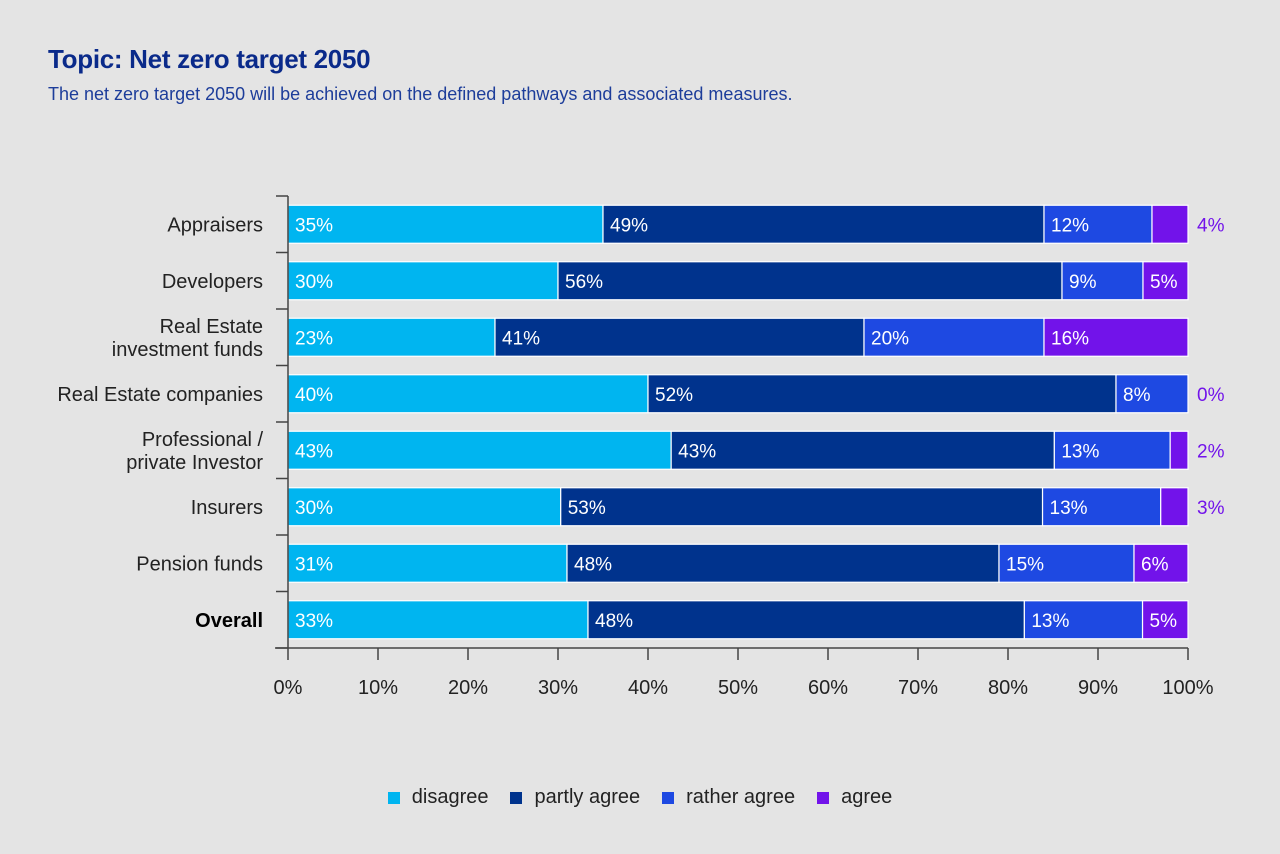  Describe the element at coordinates (587, 797) in the screenshot. I see `legend-label: partly agree` at that location.